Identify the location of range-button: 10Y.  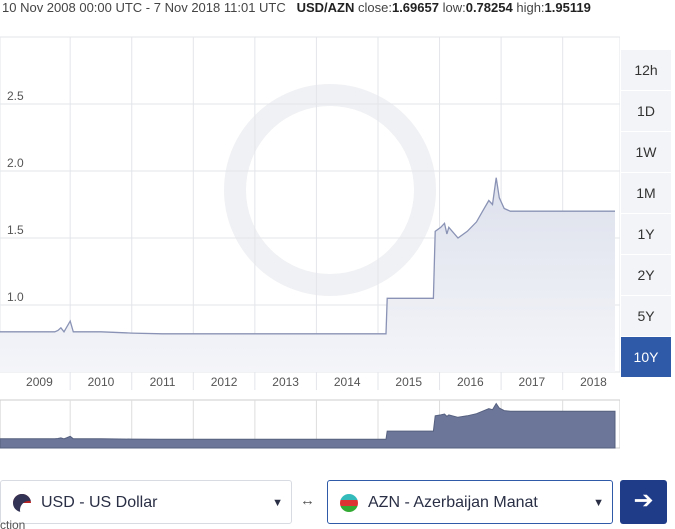
(646, 357).